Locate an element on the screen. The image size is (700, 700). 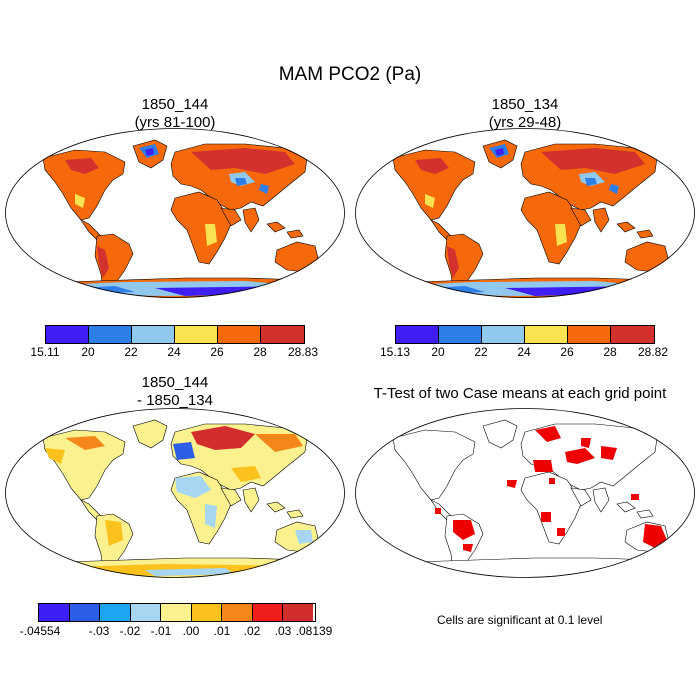
colorbar-a-label: 22 is located at coordinates (131, 352).